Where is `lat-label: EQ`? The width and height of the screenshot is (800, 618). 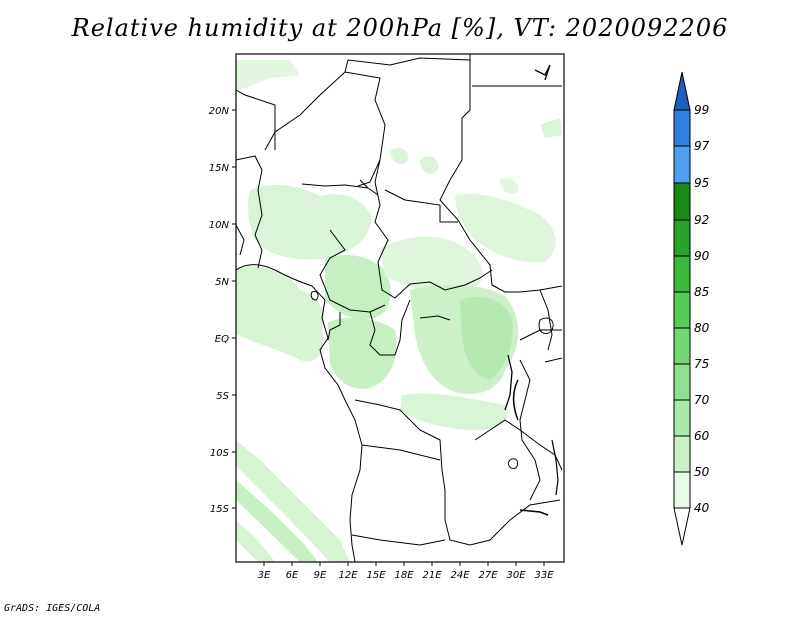 lat-label: EQ is located at coordinates (222, 339).